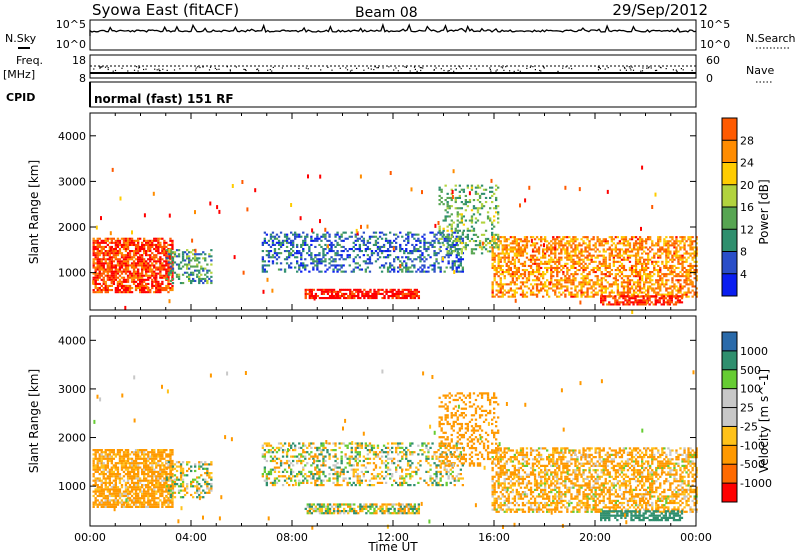  I want to click on freq-unit: [MHz], so click(19, 74).